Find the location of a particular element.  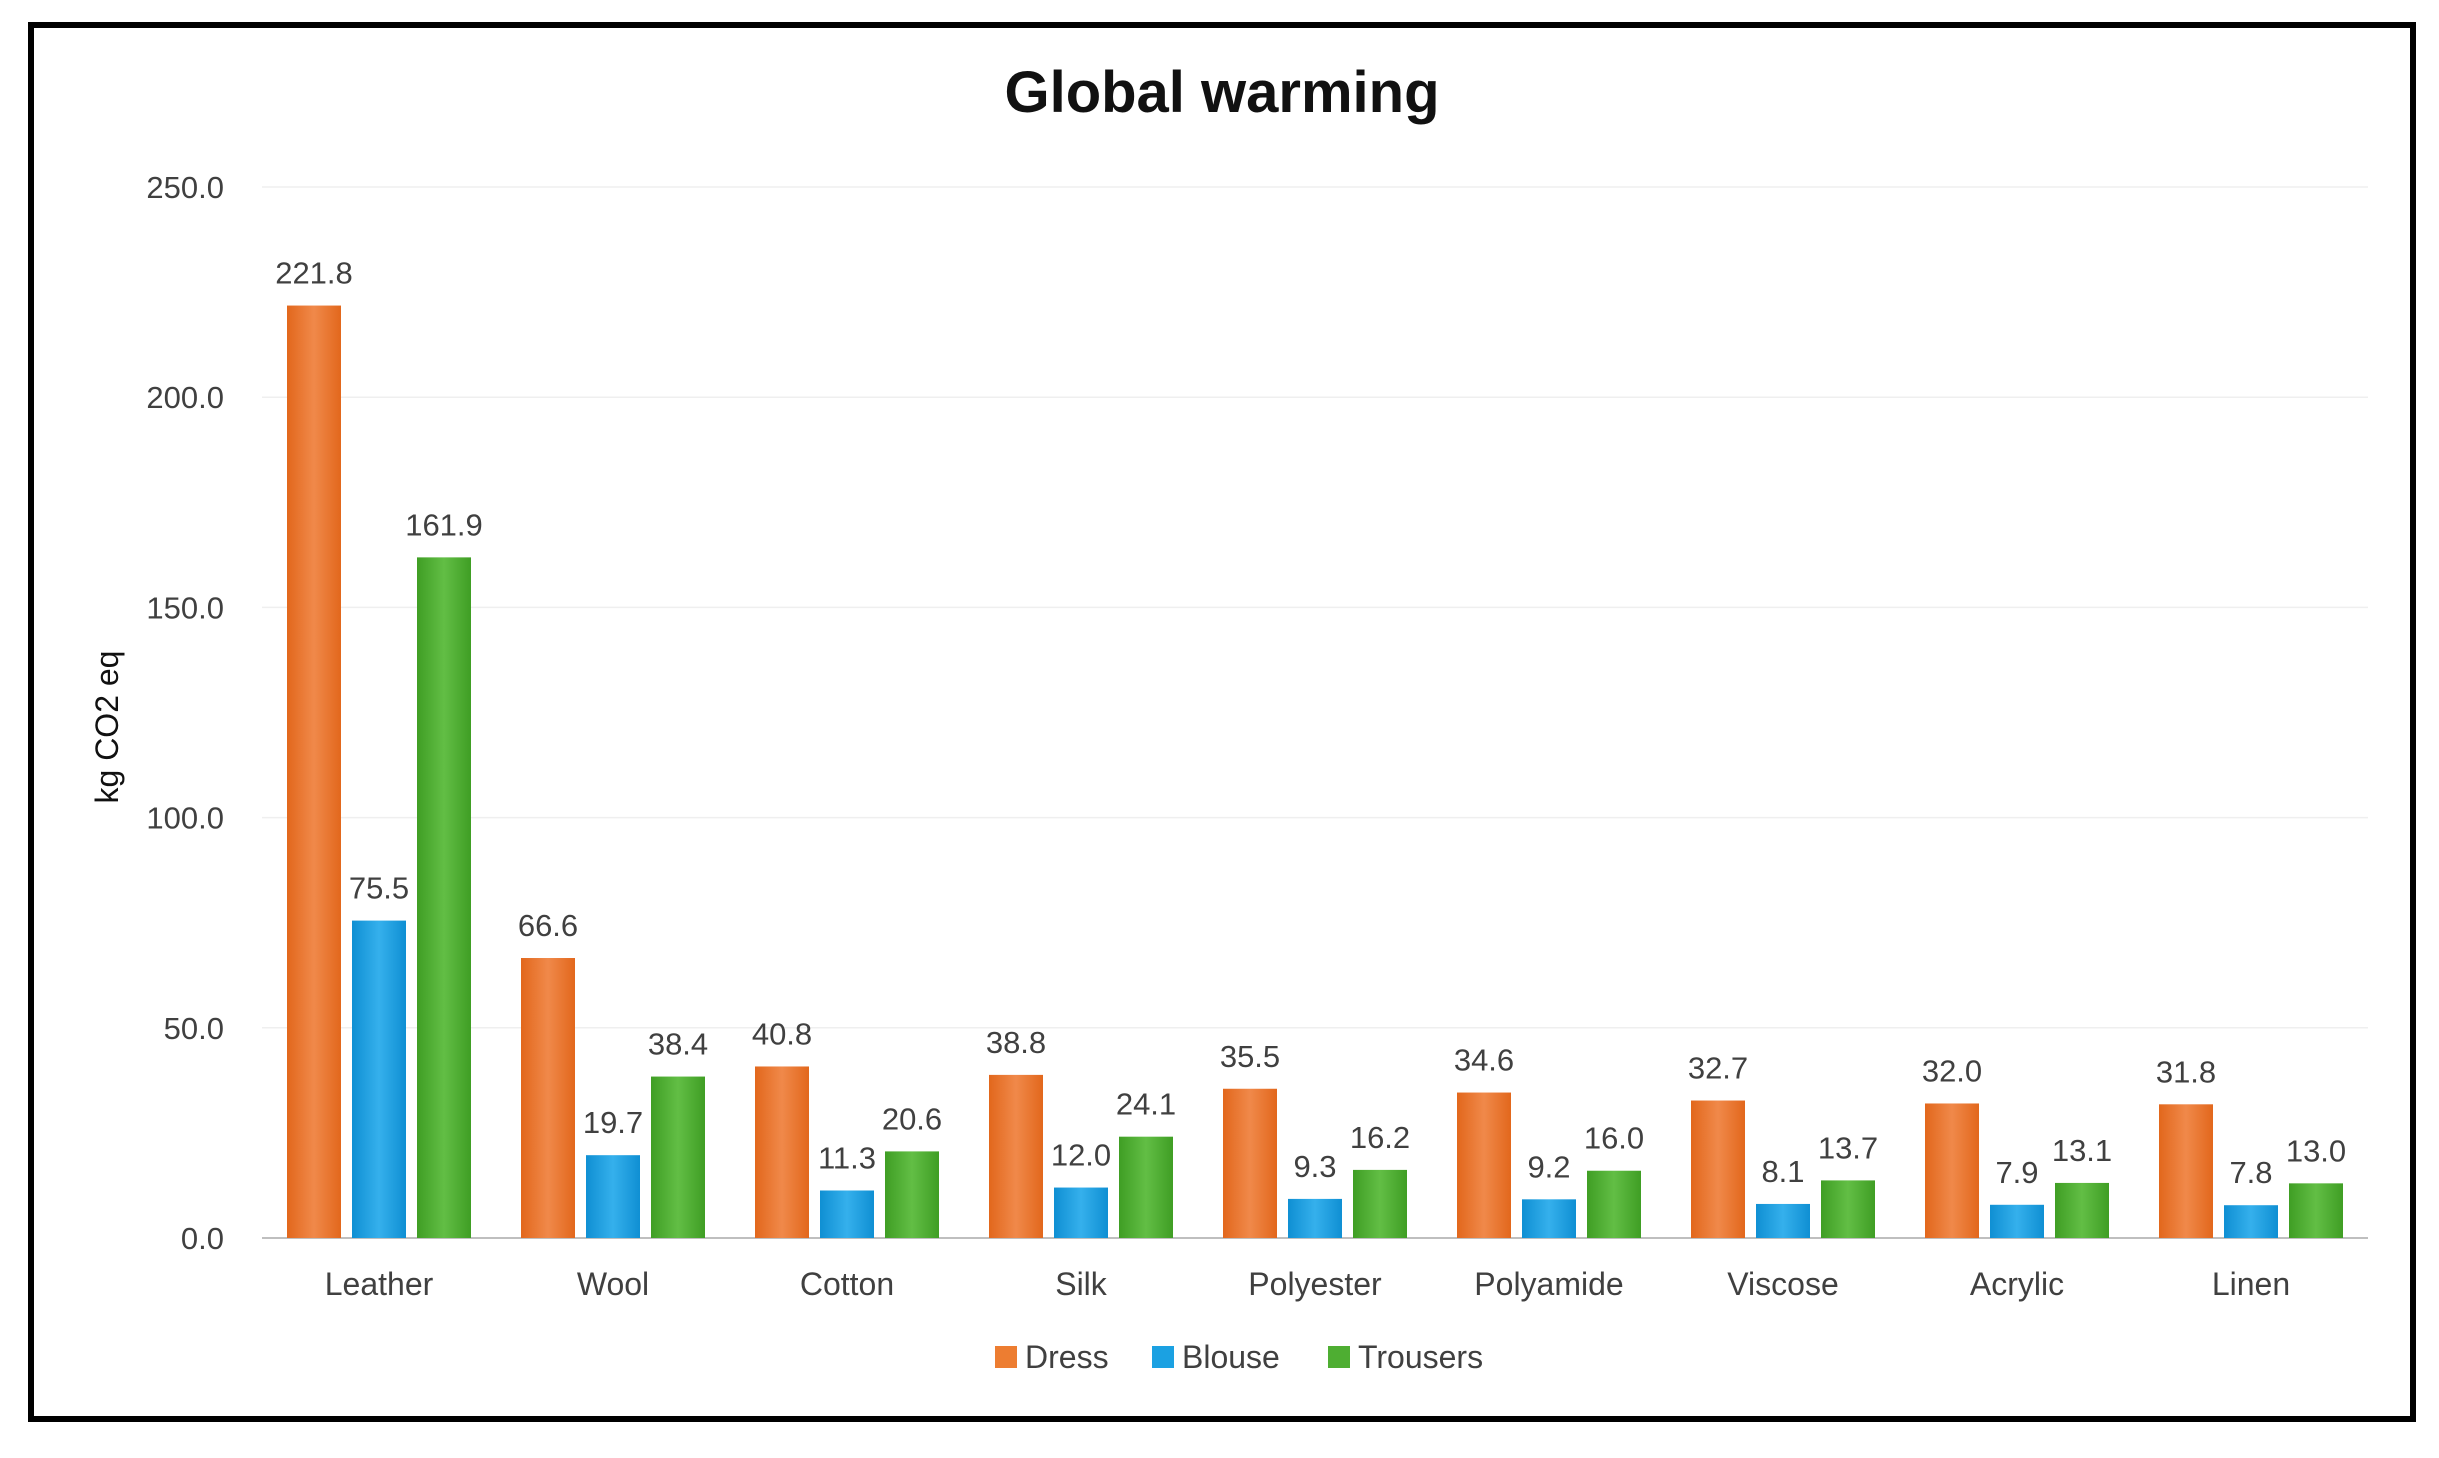

bar-blouse-polyester is located at coordinates (1315, 1218).